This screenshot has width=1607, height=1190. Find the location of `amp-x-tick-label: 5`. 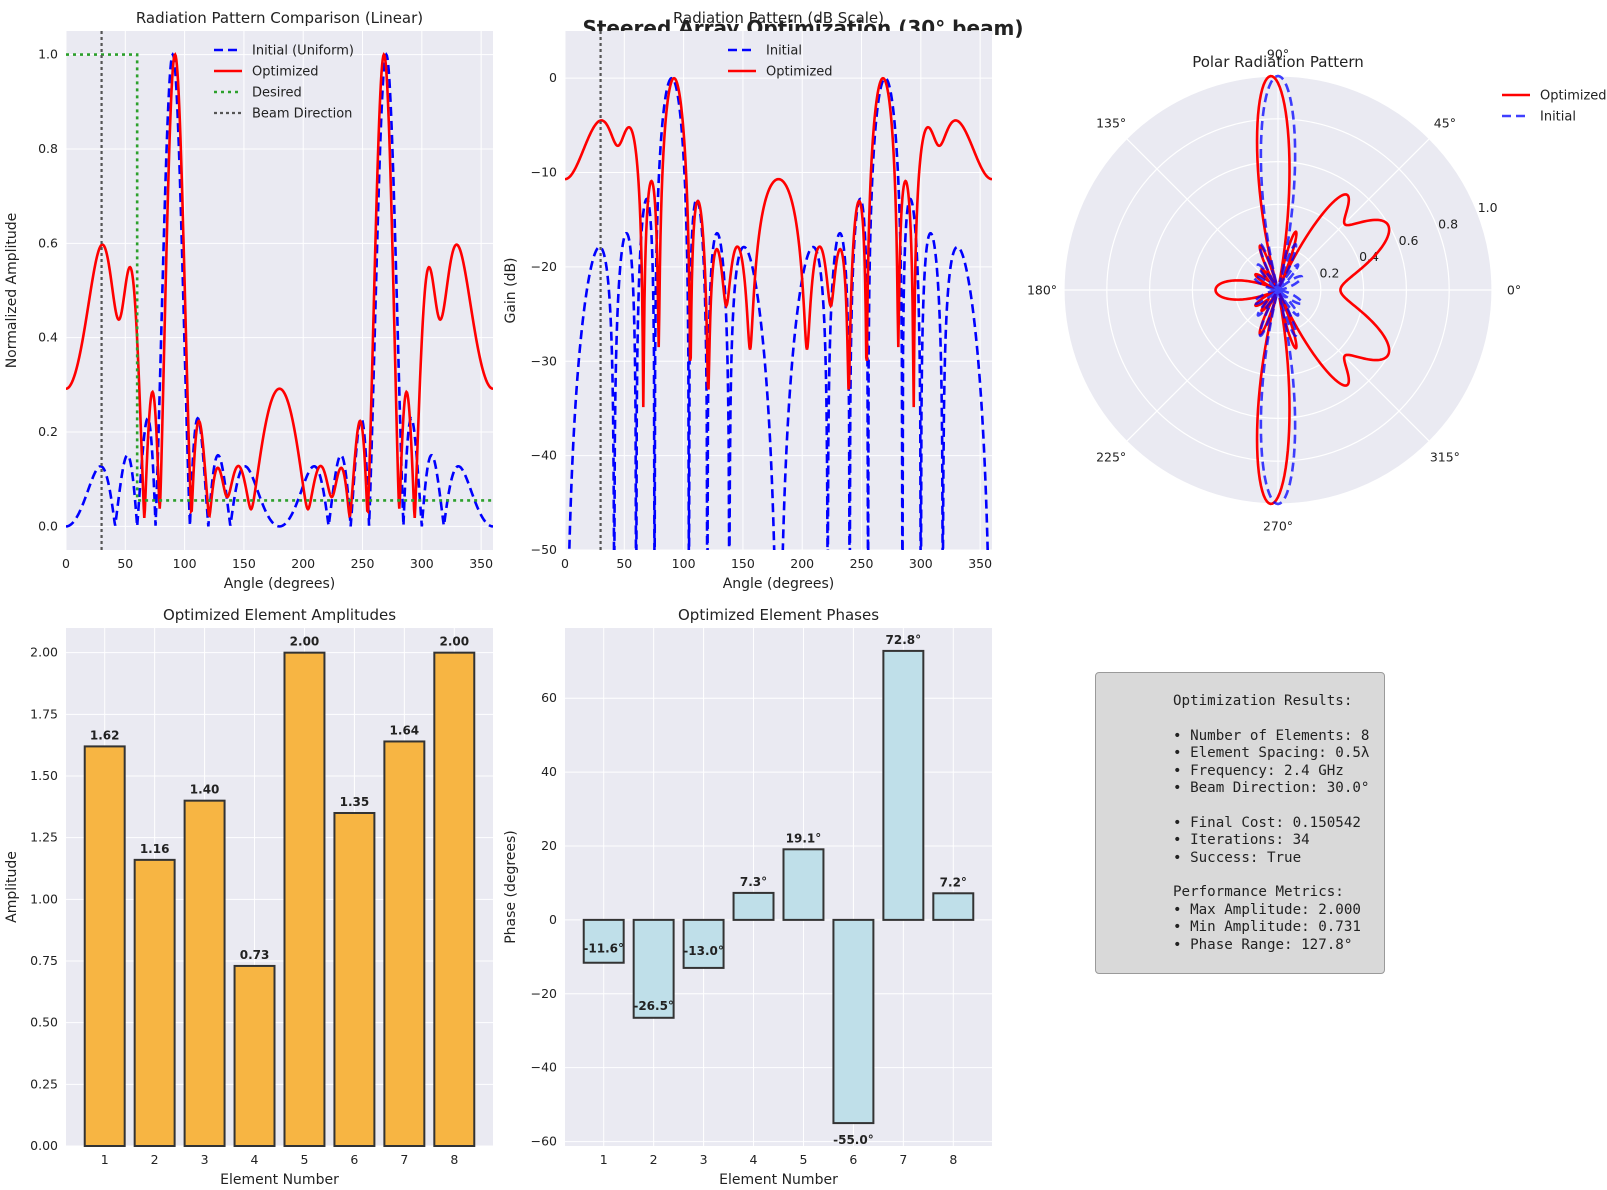

amp-x-tick-label: 5 is located at coordinates (304, 1159).